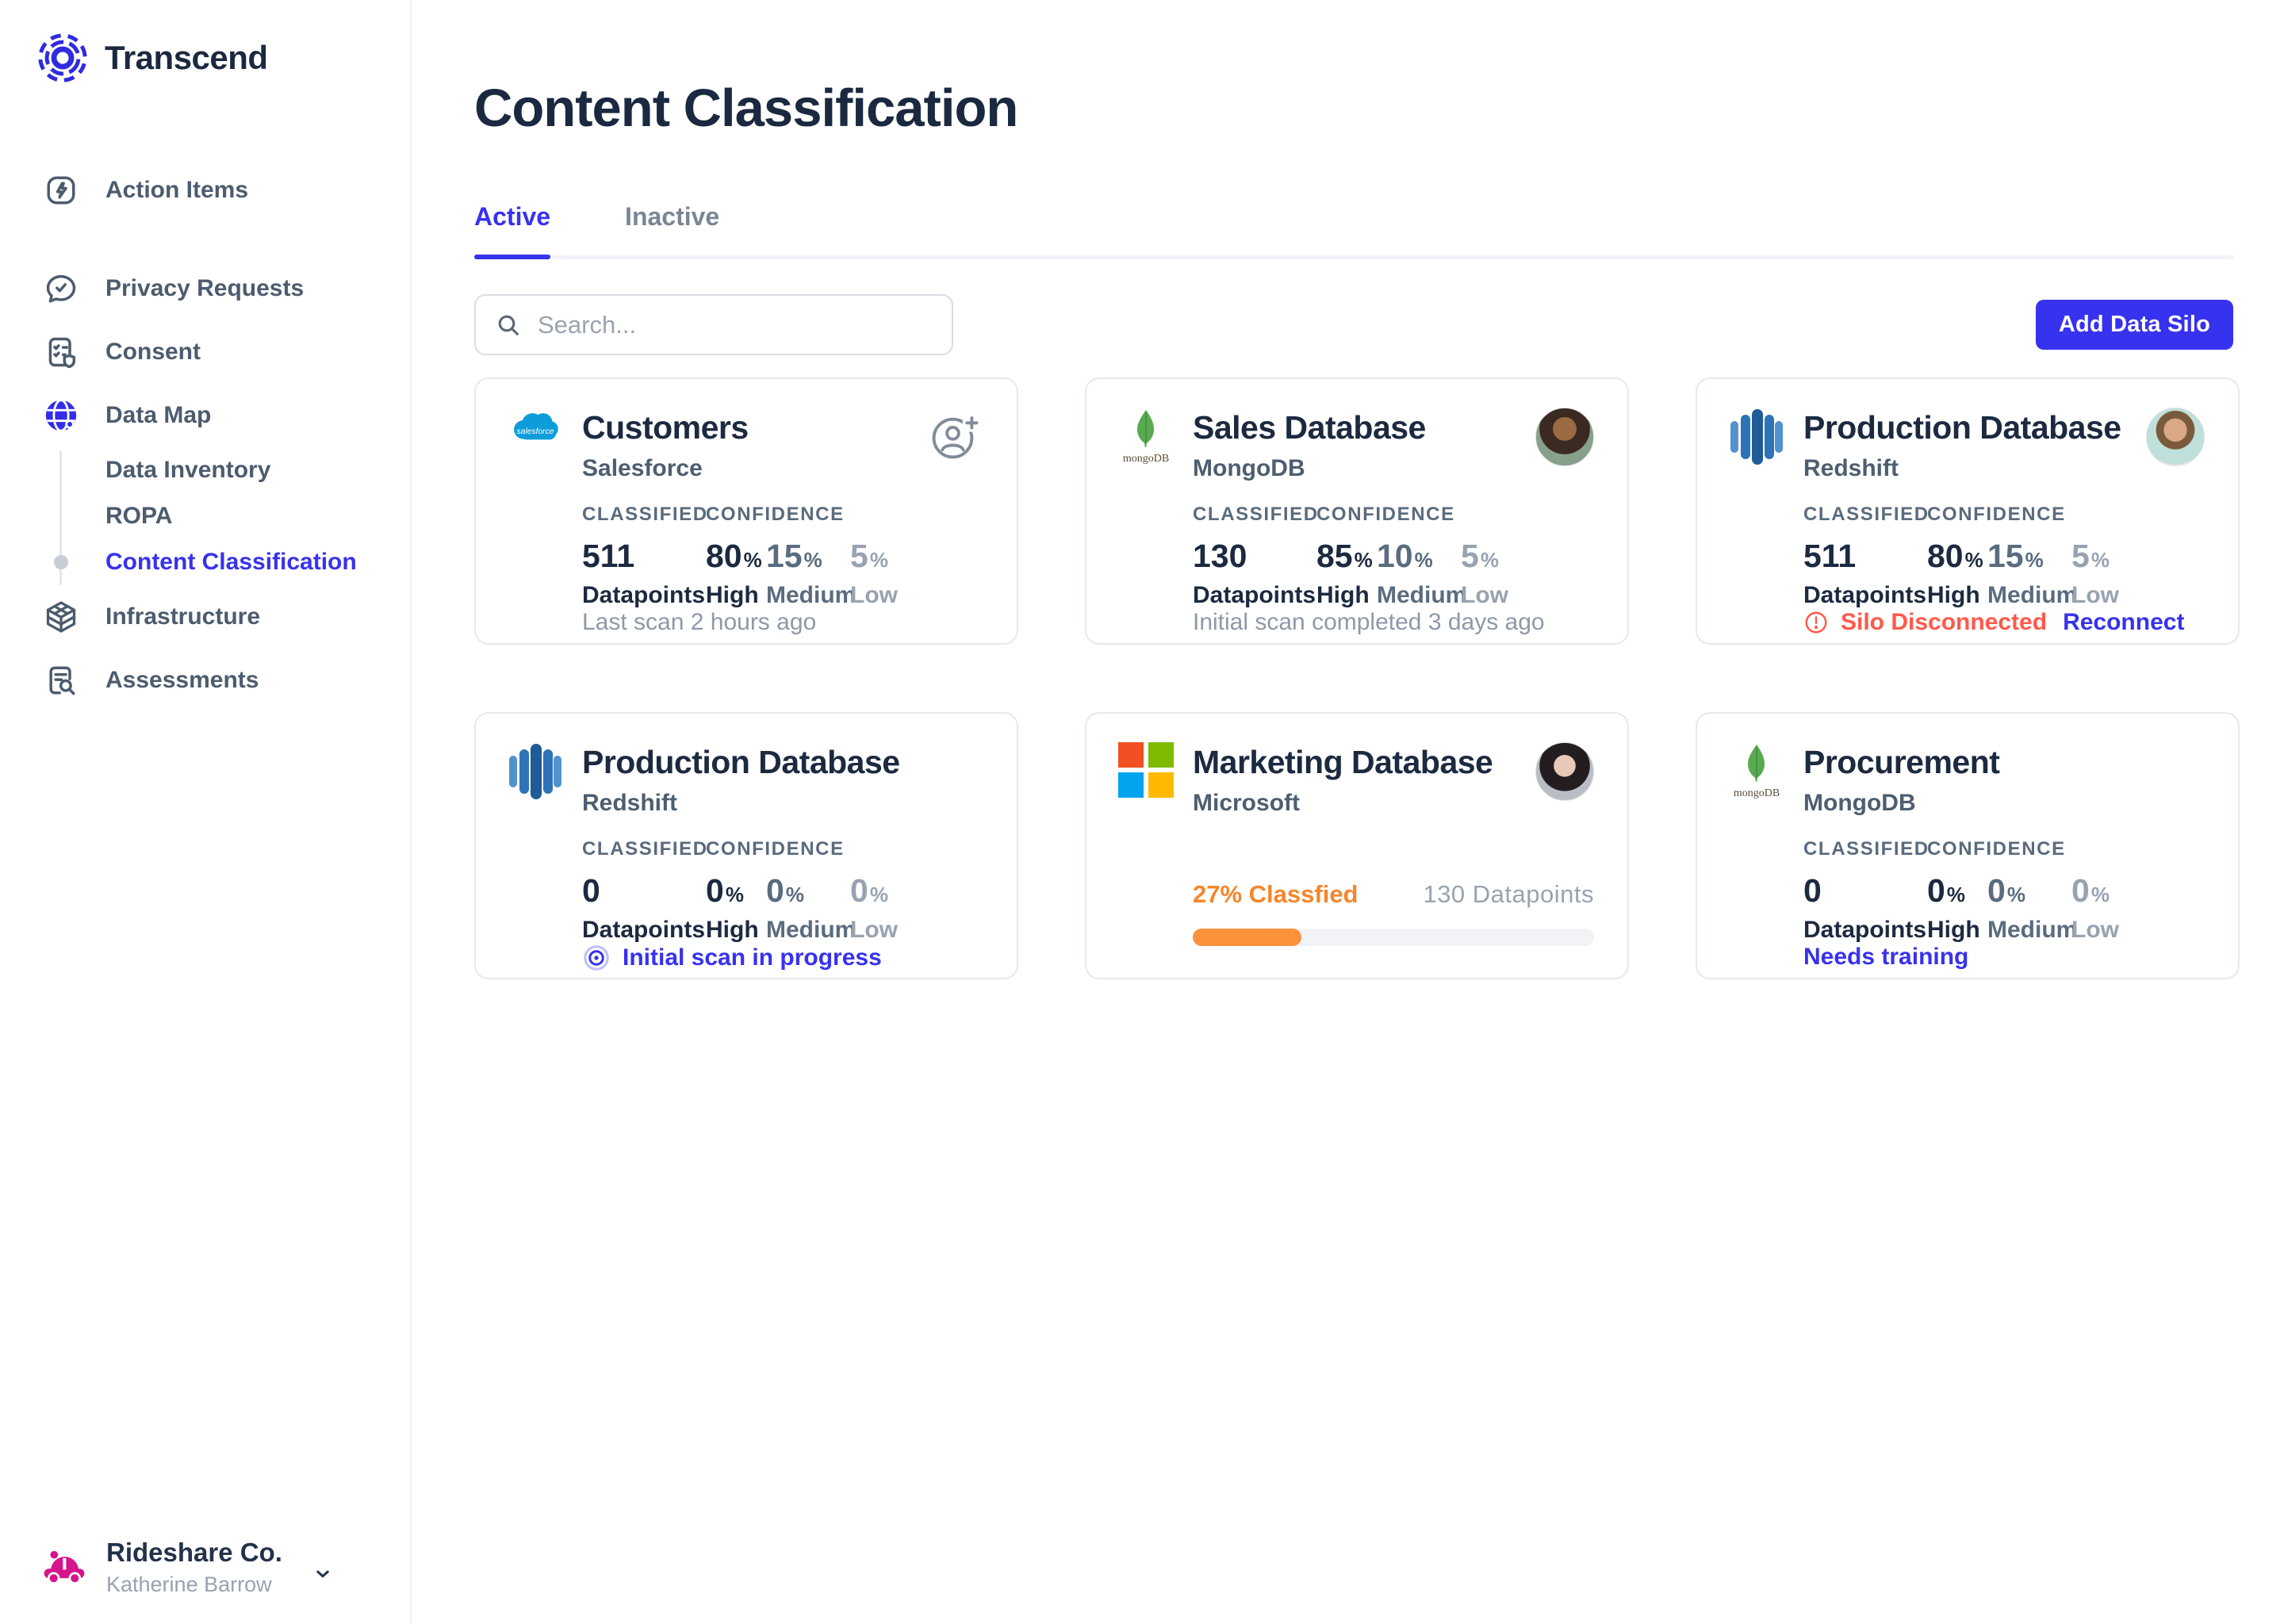 The image size is (2284, 1624). I want to click on last-scan-text: Last scan 2 hours ago, so click(699, 622).